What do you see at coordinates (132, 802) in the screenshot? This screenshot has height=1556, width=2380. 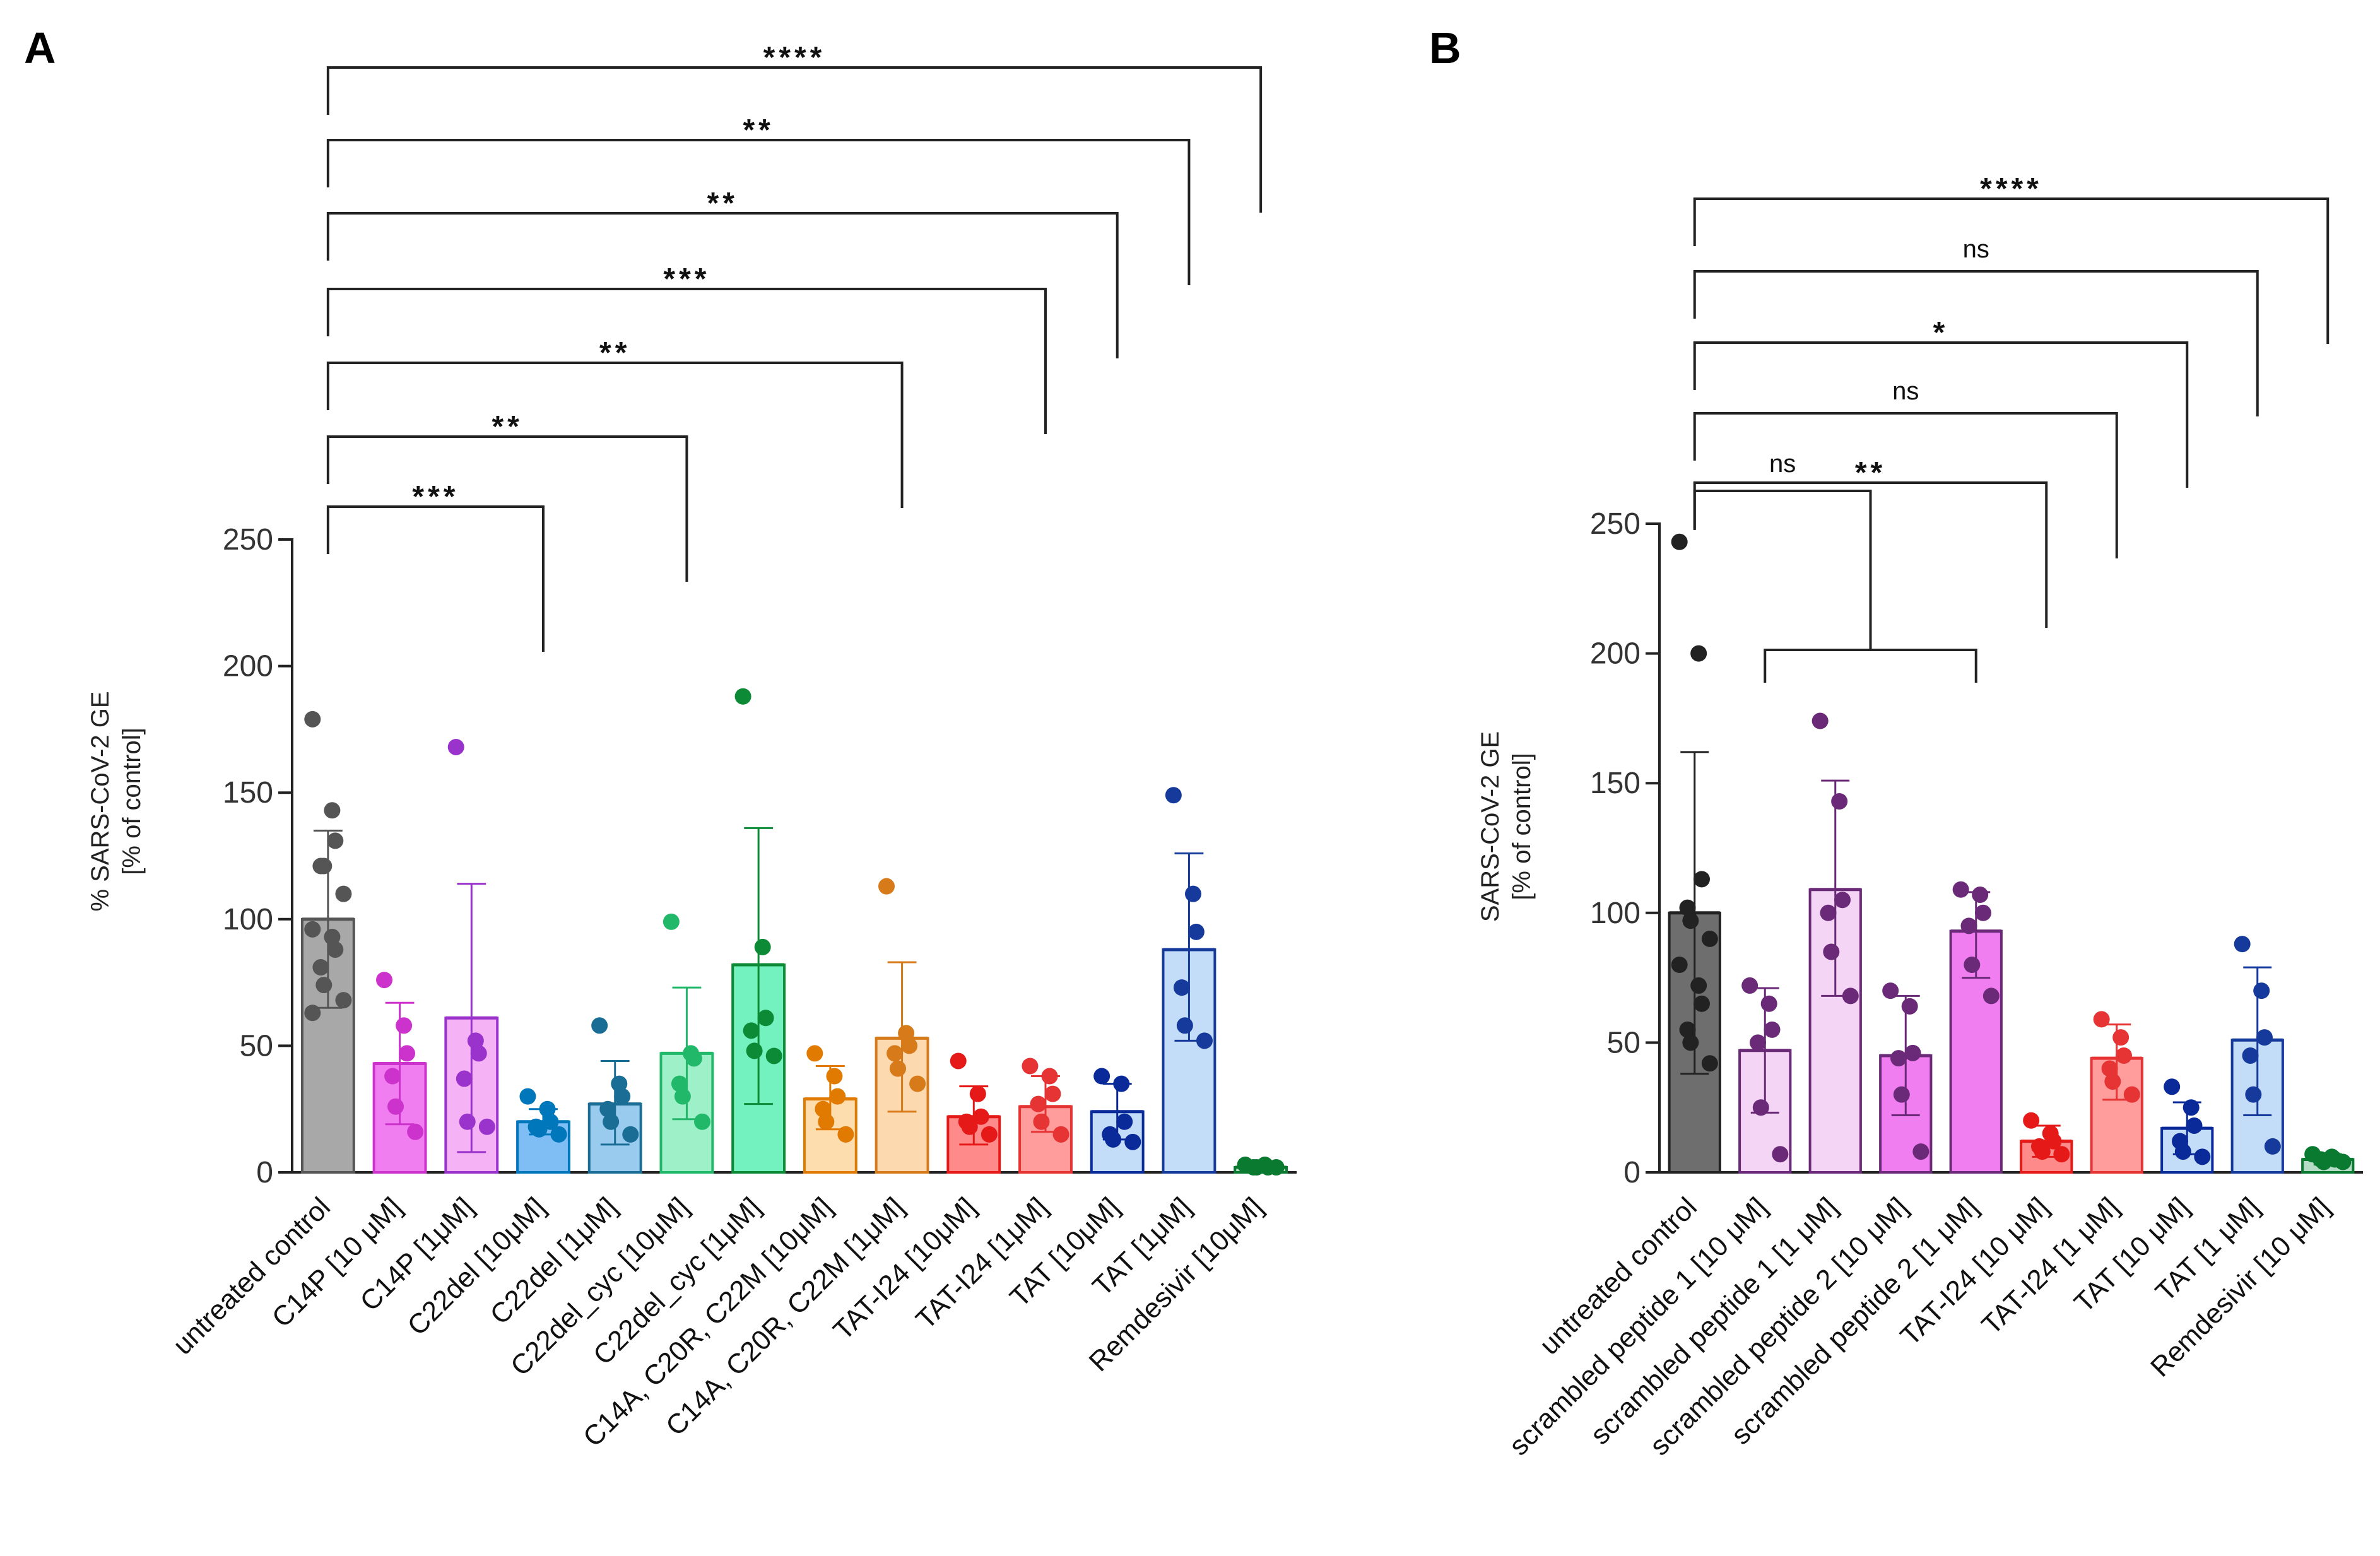 I see `y-axis-subtitle: [% of control]` at bounding box center [132, 802].